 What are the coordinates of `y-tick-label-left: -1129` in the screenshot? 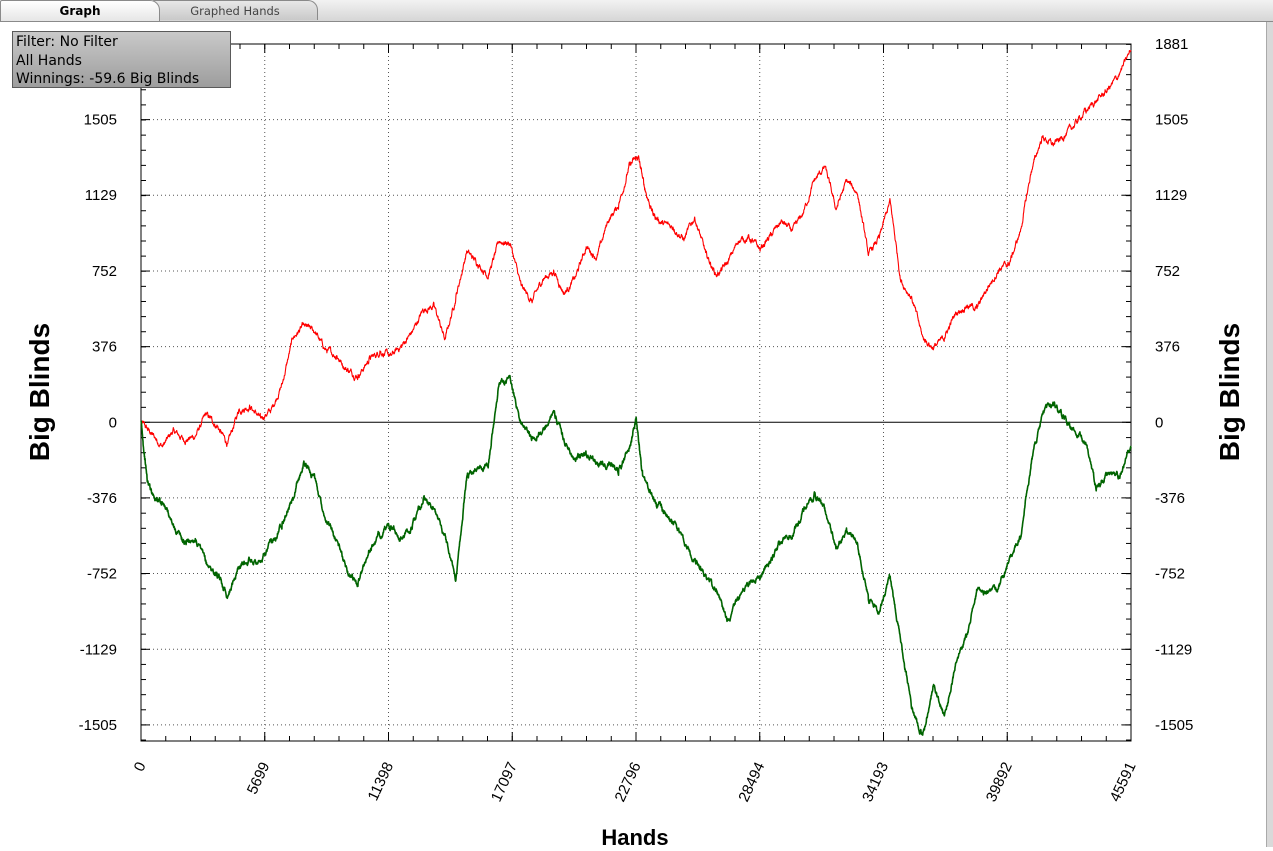 It's located at (98, 649).